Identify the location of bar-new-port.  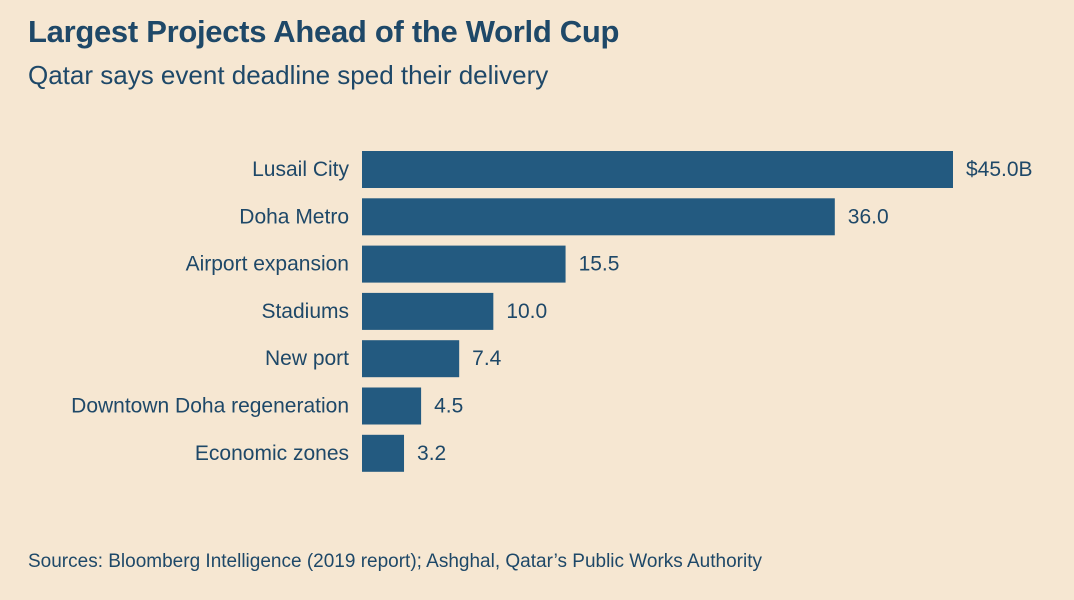
(411, 359).